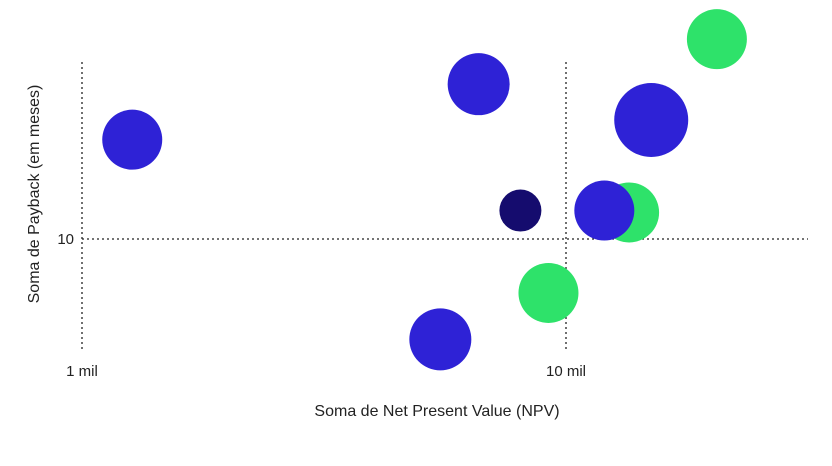 This screenshot has width=832, height=466. Describe the element at coordinates (82, 371) in the screenshot. I see `x-tick-label: 1 mil` at that location.